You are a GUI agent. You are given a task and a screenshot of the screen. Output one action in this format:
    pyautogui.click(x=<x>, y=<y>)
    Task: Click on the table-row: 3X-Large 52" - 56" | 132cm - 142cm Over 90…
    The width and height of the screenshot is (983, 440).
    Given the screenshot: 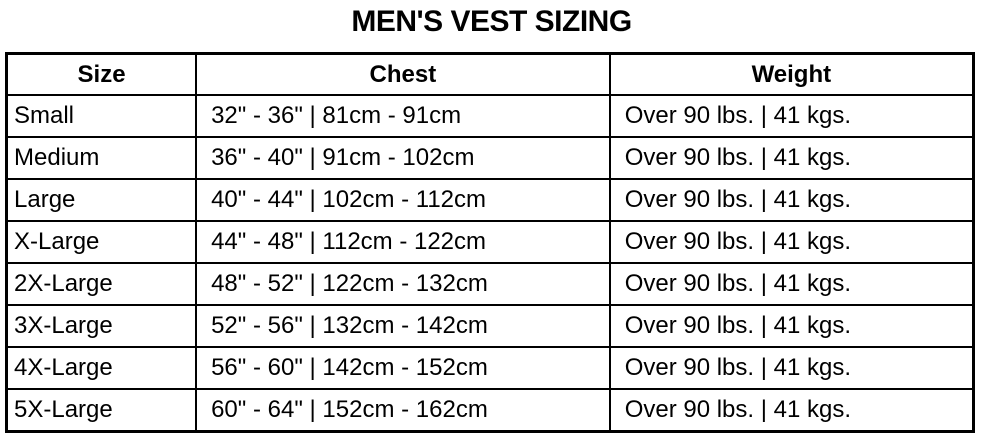 What is the action you would take?
    pyautogui.click(x=490, y=326)
    